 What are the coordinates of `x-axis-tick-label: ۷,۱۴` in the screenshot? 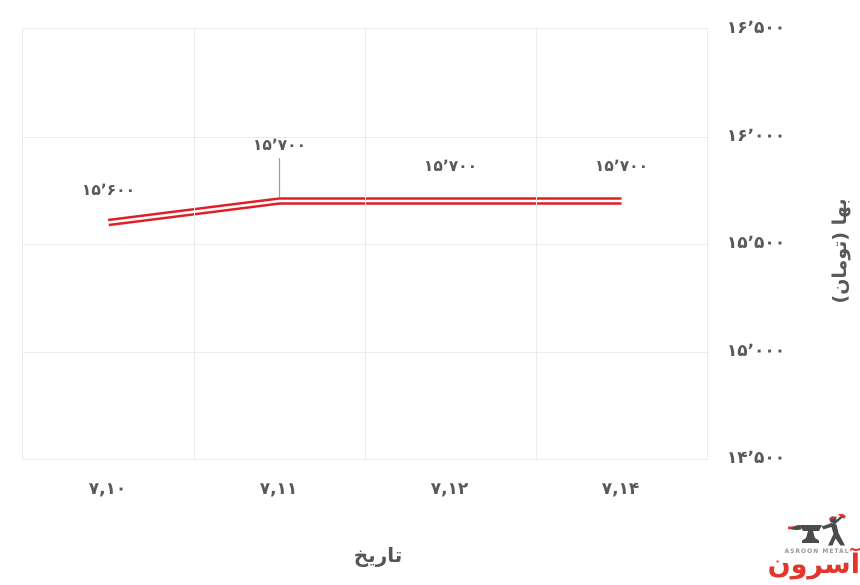 It's located at (620, 489).